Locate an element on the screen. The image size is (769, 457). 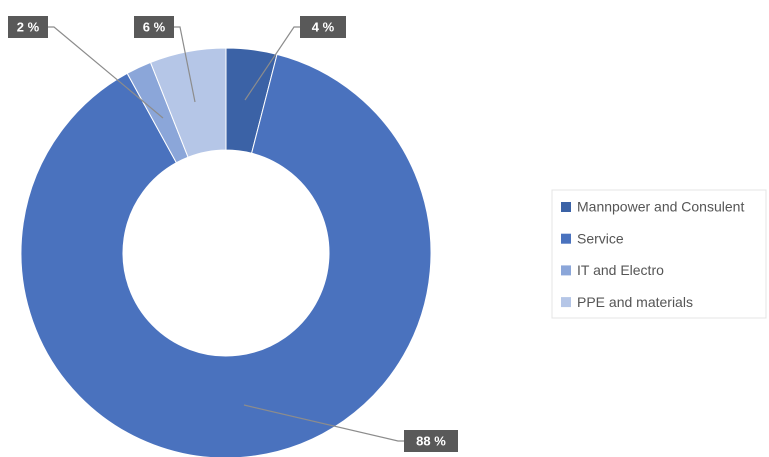
legend-label: PPE and materials is located at coordinates (635, 302).